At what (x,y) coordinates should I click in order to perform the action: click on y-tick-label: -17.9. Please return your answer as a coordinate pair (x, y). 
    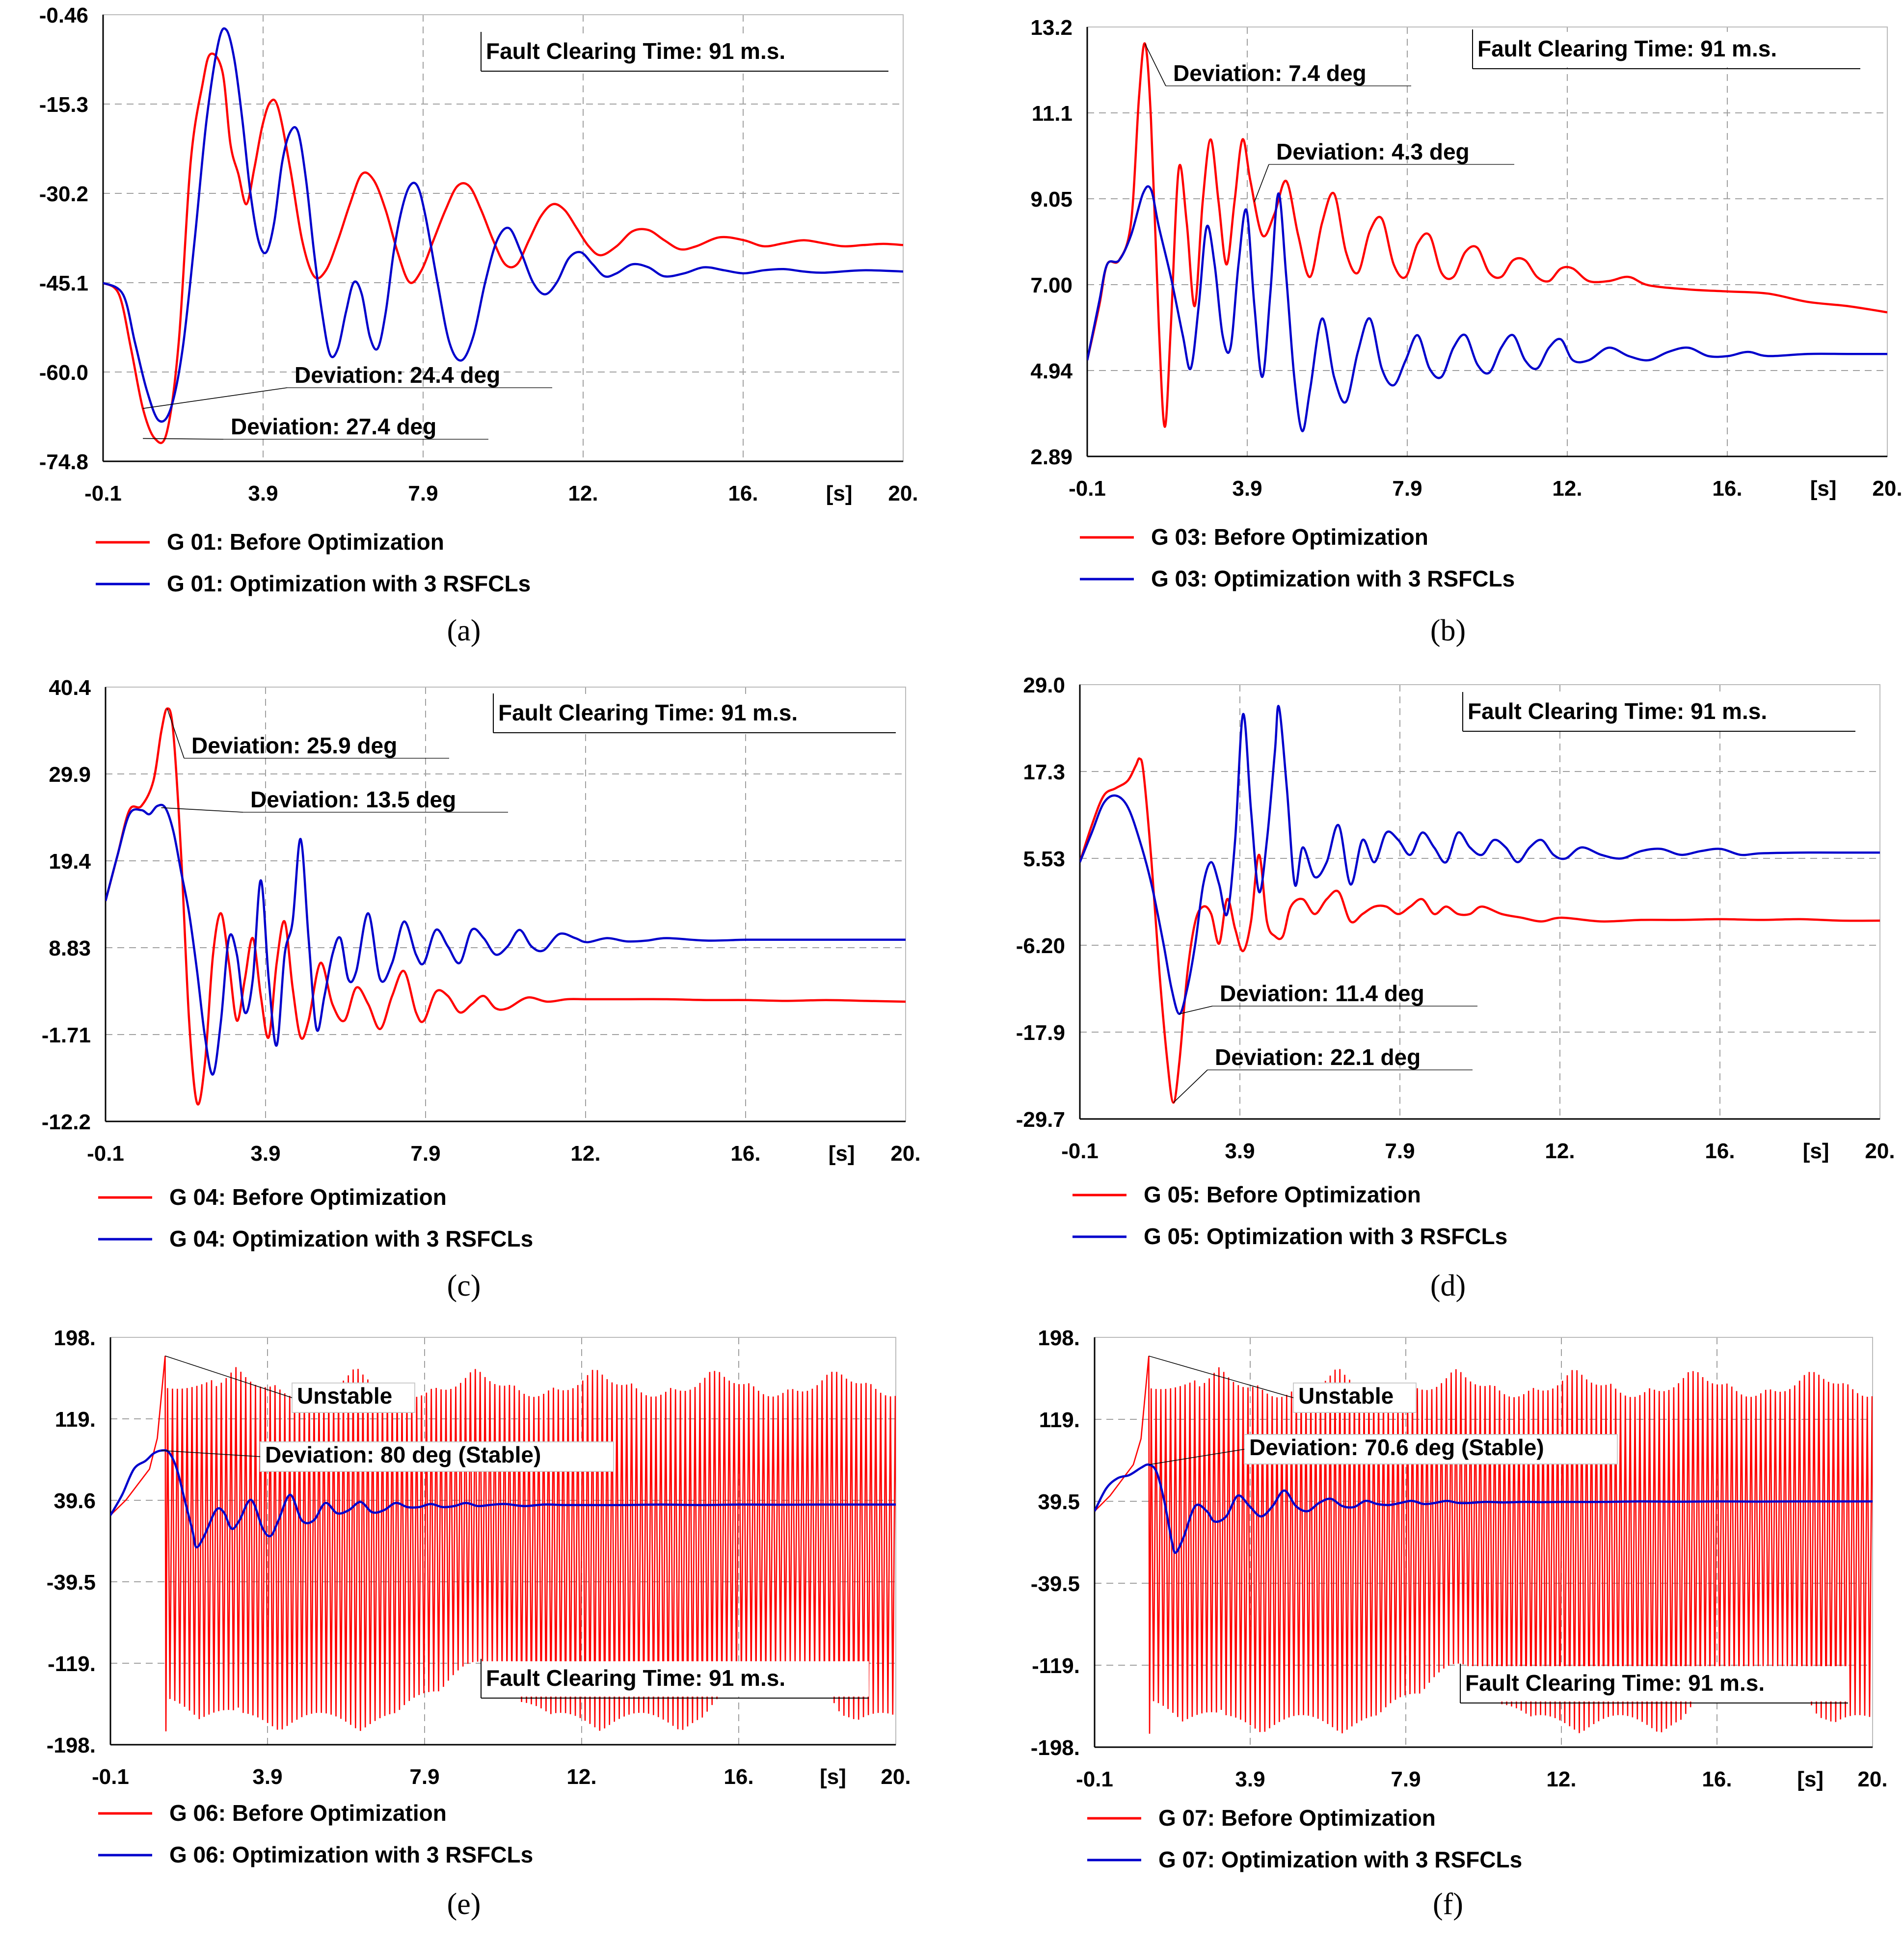
    Looking at the image, I should click on (1040, 1033).